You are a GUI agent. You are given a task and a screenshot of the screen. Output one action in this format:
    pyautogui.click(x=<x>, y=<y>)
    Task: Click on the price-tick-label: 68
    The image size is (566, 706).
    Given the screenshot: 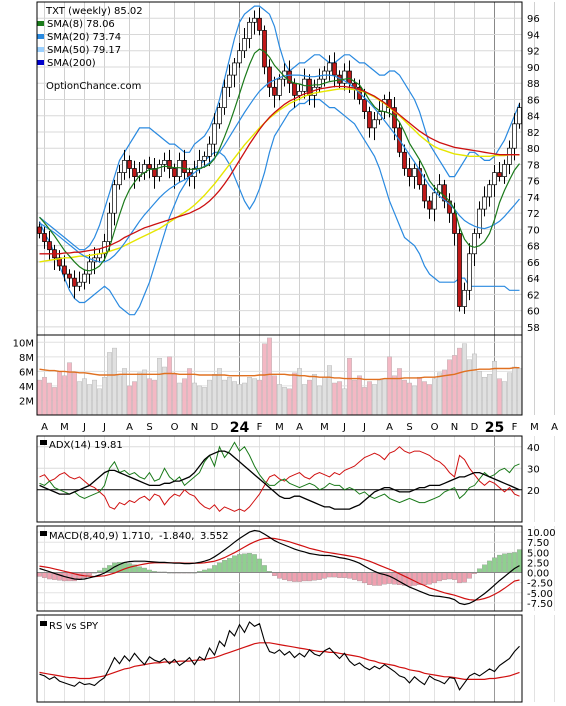 What is the action you would take?
    pyautogui.click(x=533, y=247)
    